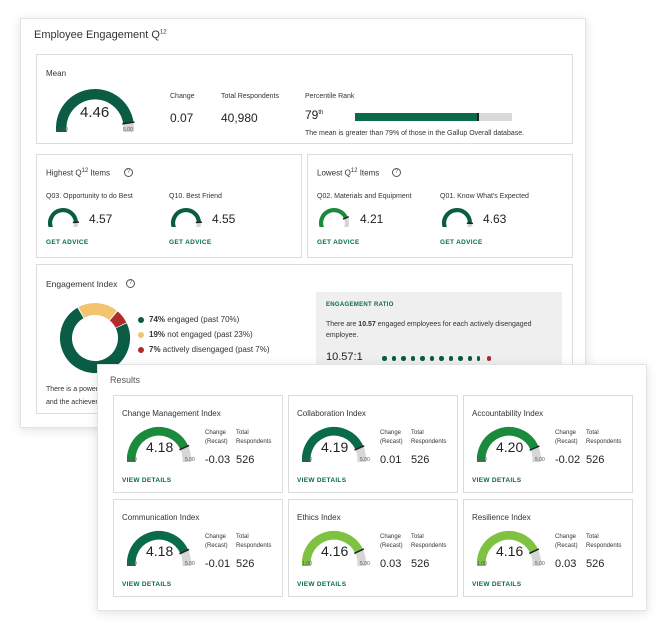 Image resolution: width=661 pixels, height=632 pixels. I want to click on engagement-ratio-heading: ENGAGEMENT RATIO, so click(360, 305).